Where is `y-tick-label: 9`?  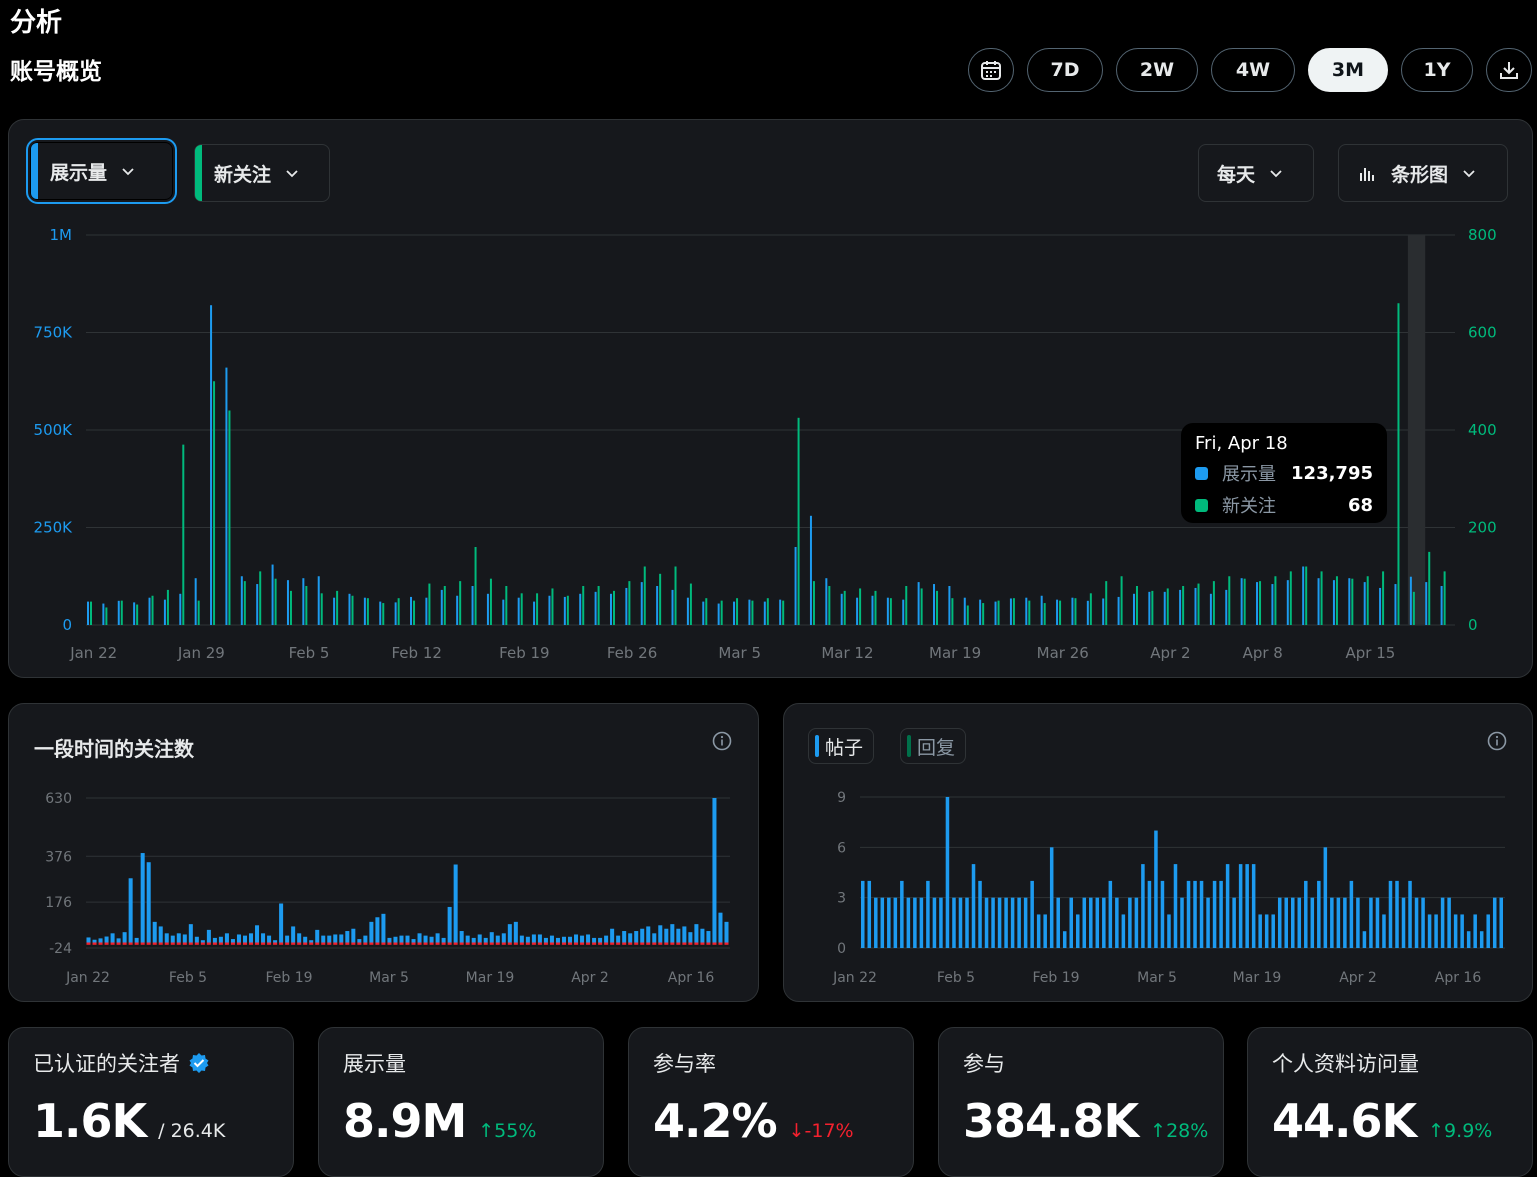
y-tick-label: 9 is located at coordinates (841, 798).